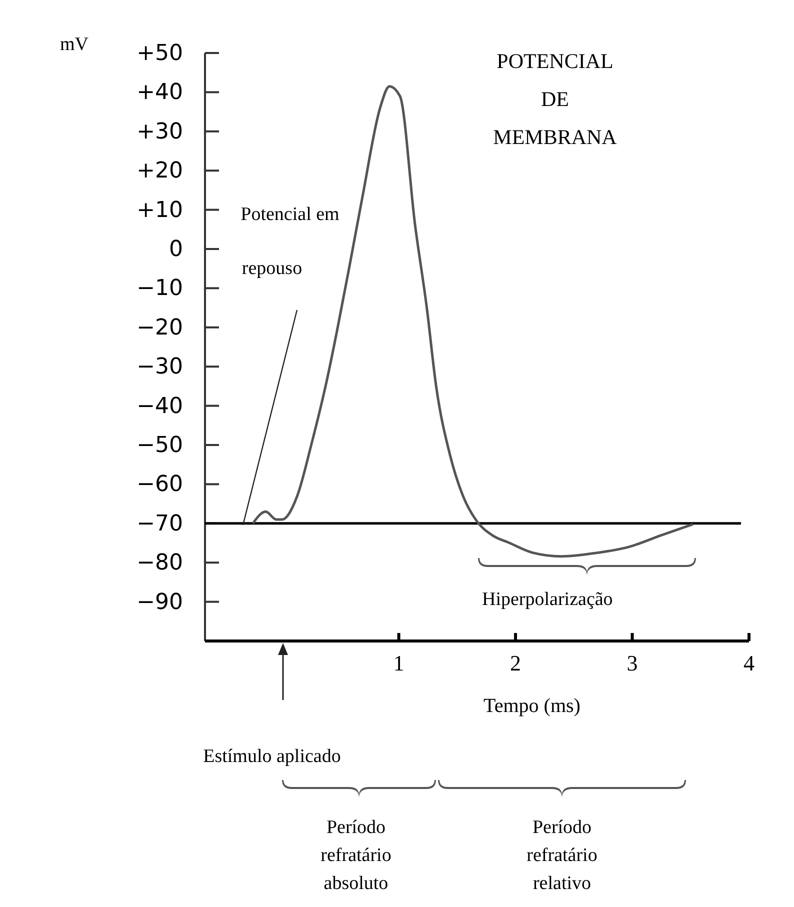 Image resolution: width=794 pixels, height=907 pixels. I want to click on x-tick-label: 1, so click(398, 663).